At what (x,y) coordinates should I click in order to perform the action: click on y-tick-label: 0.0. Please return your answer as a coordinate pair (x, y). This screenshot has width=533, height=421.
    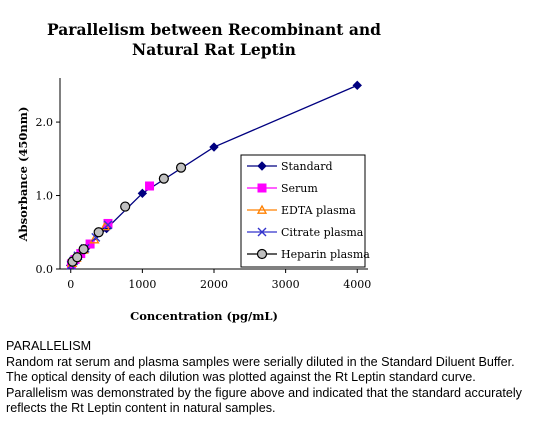
    Looking at the image, I should click on (45, 269).